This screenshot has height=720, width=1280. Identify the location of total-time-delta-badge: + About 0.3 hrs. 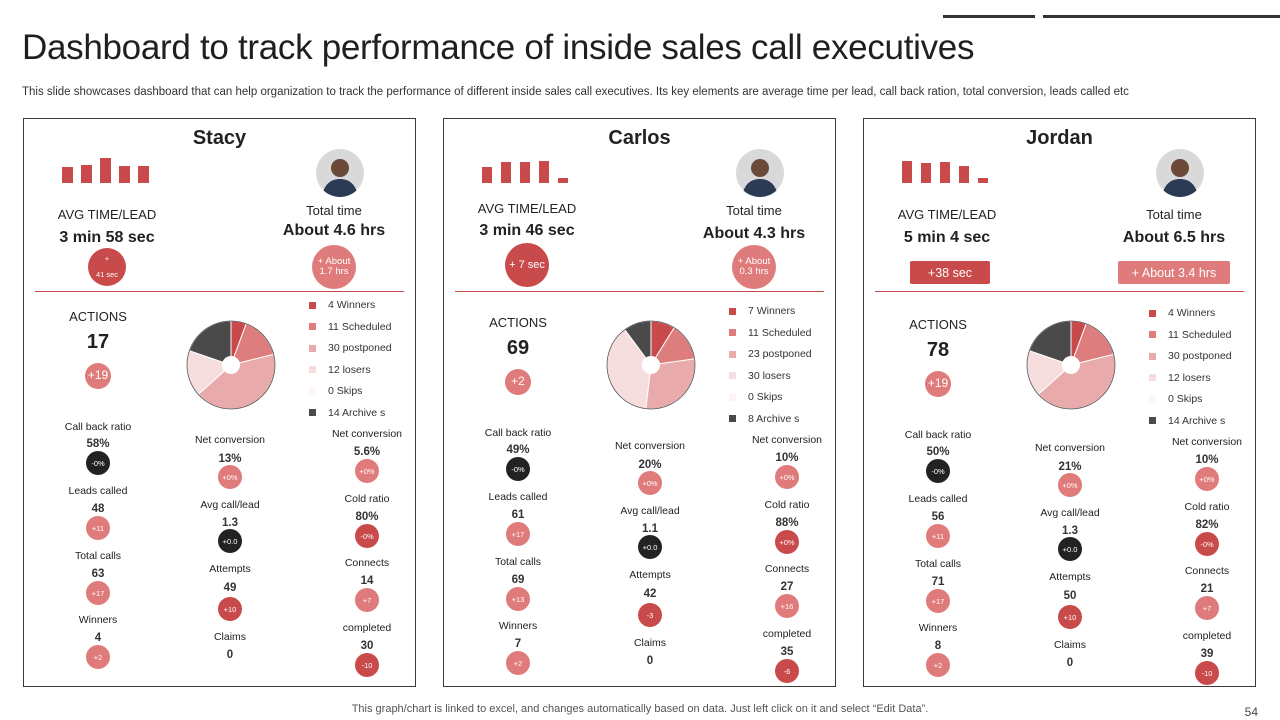
(754, 267).